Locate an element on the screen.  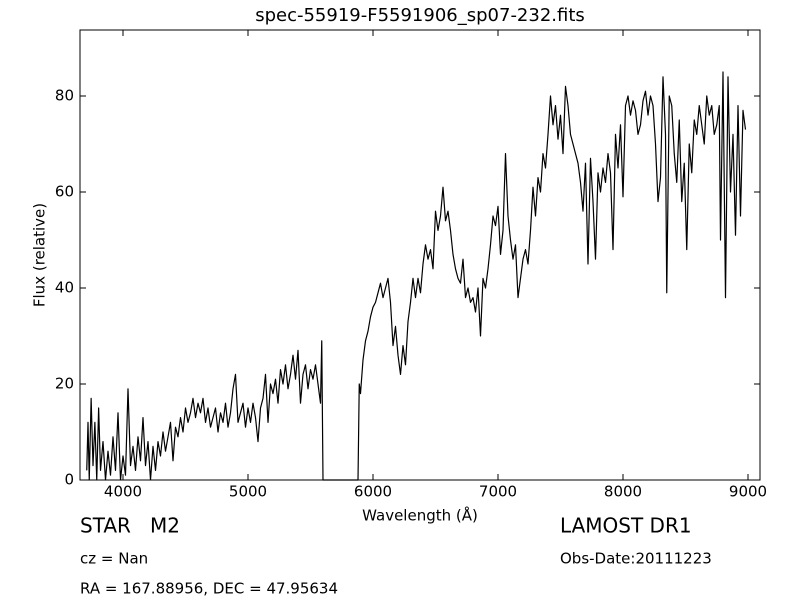
coordinates-text: RA = 167.88956, DEC = 47.95634 is located at coordinates (209, 589).